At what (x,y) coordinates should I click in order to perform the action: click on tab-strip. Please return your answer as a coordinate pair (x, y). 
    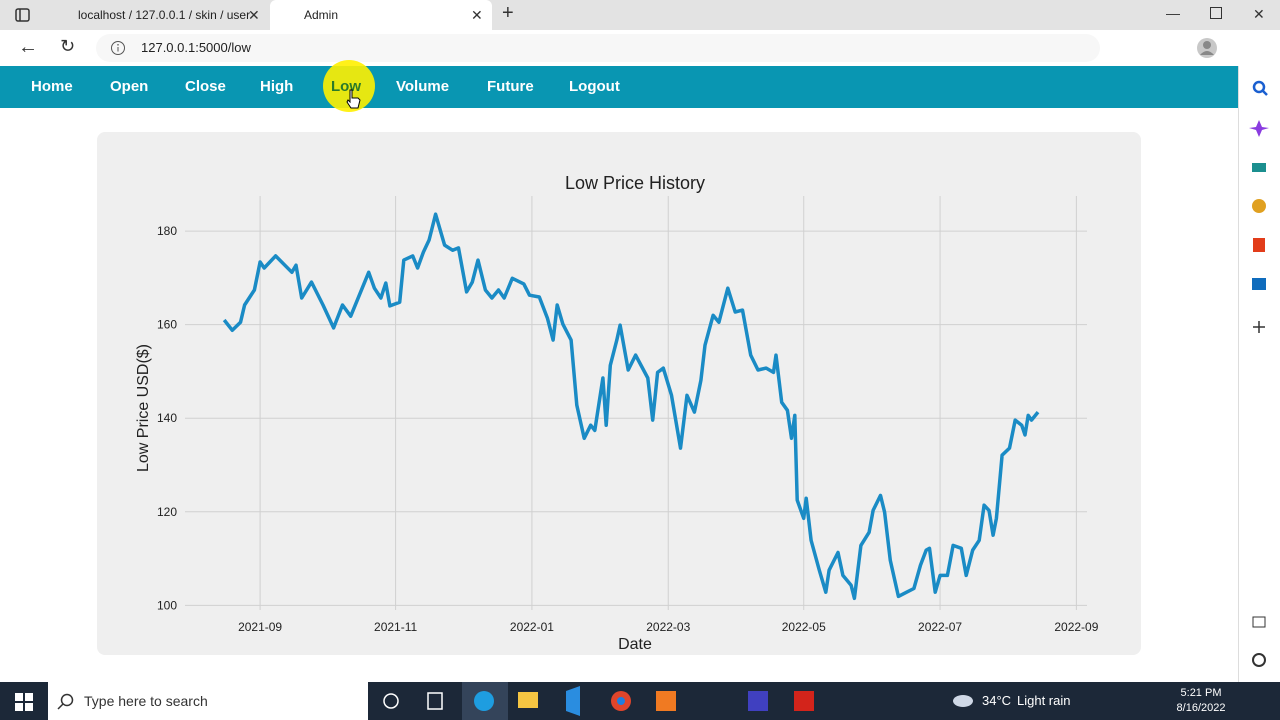
    Looking at the image, I should click on (640, 15).